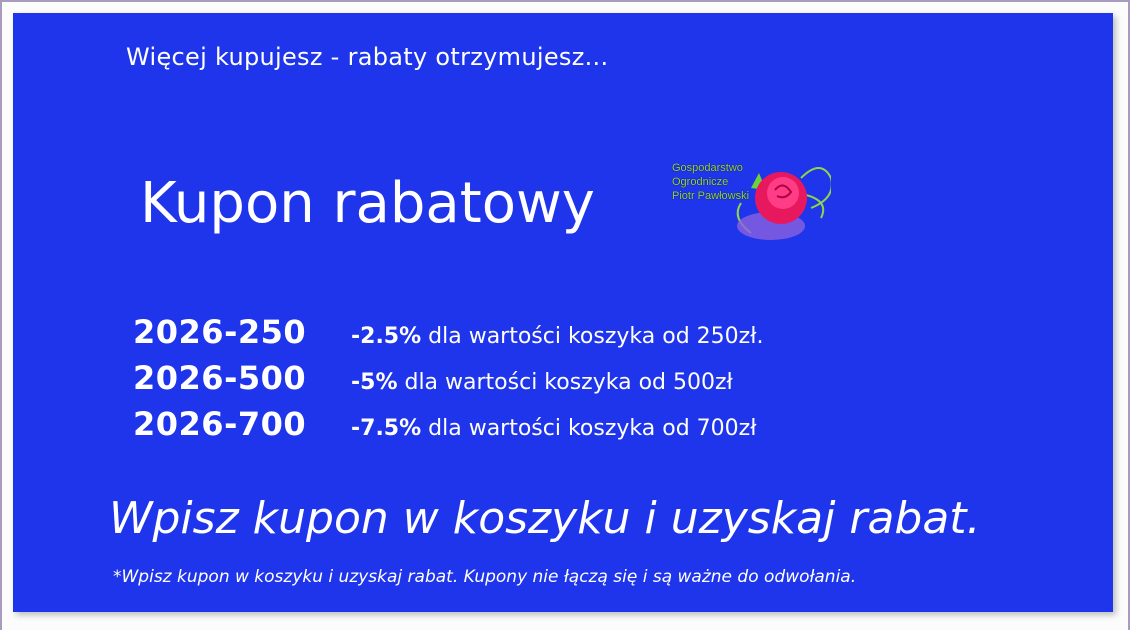  Describe the element at coordinates (545, 518) in the screenshot. I see `call-to-action: Wpisz kupon w koszyku i uzyskaj rabat.` at that location.